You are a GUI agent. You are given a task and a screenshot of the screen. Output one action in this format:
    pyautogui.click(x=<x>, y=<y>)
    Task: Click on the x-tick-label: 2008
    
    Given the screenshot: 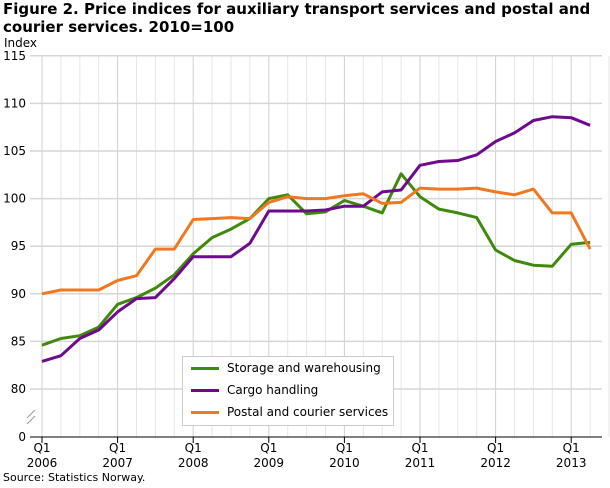 What is the action you would take?
    pyautogui.click(x=193, y=463)
    